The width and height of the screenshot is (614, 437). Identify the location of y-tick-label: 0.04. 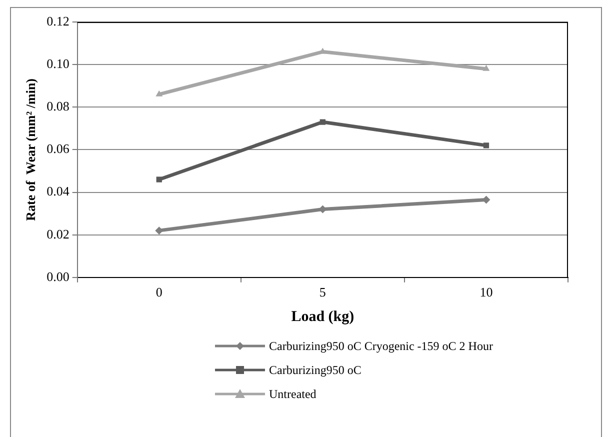
(58, 191).